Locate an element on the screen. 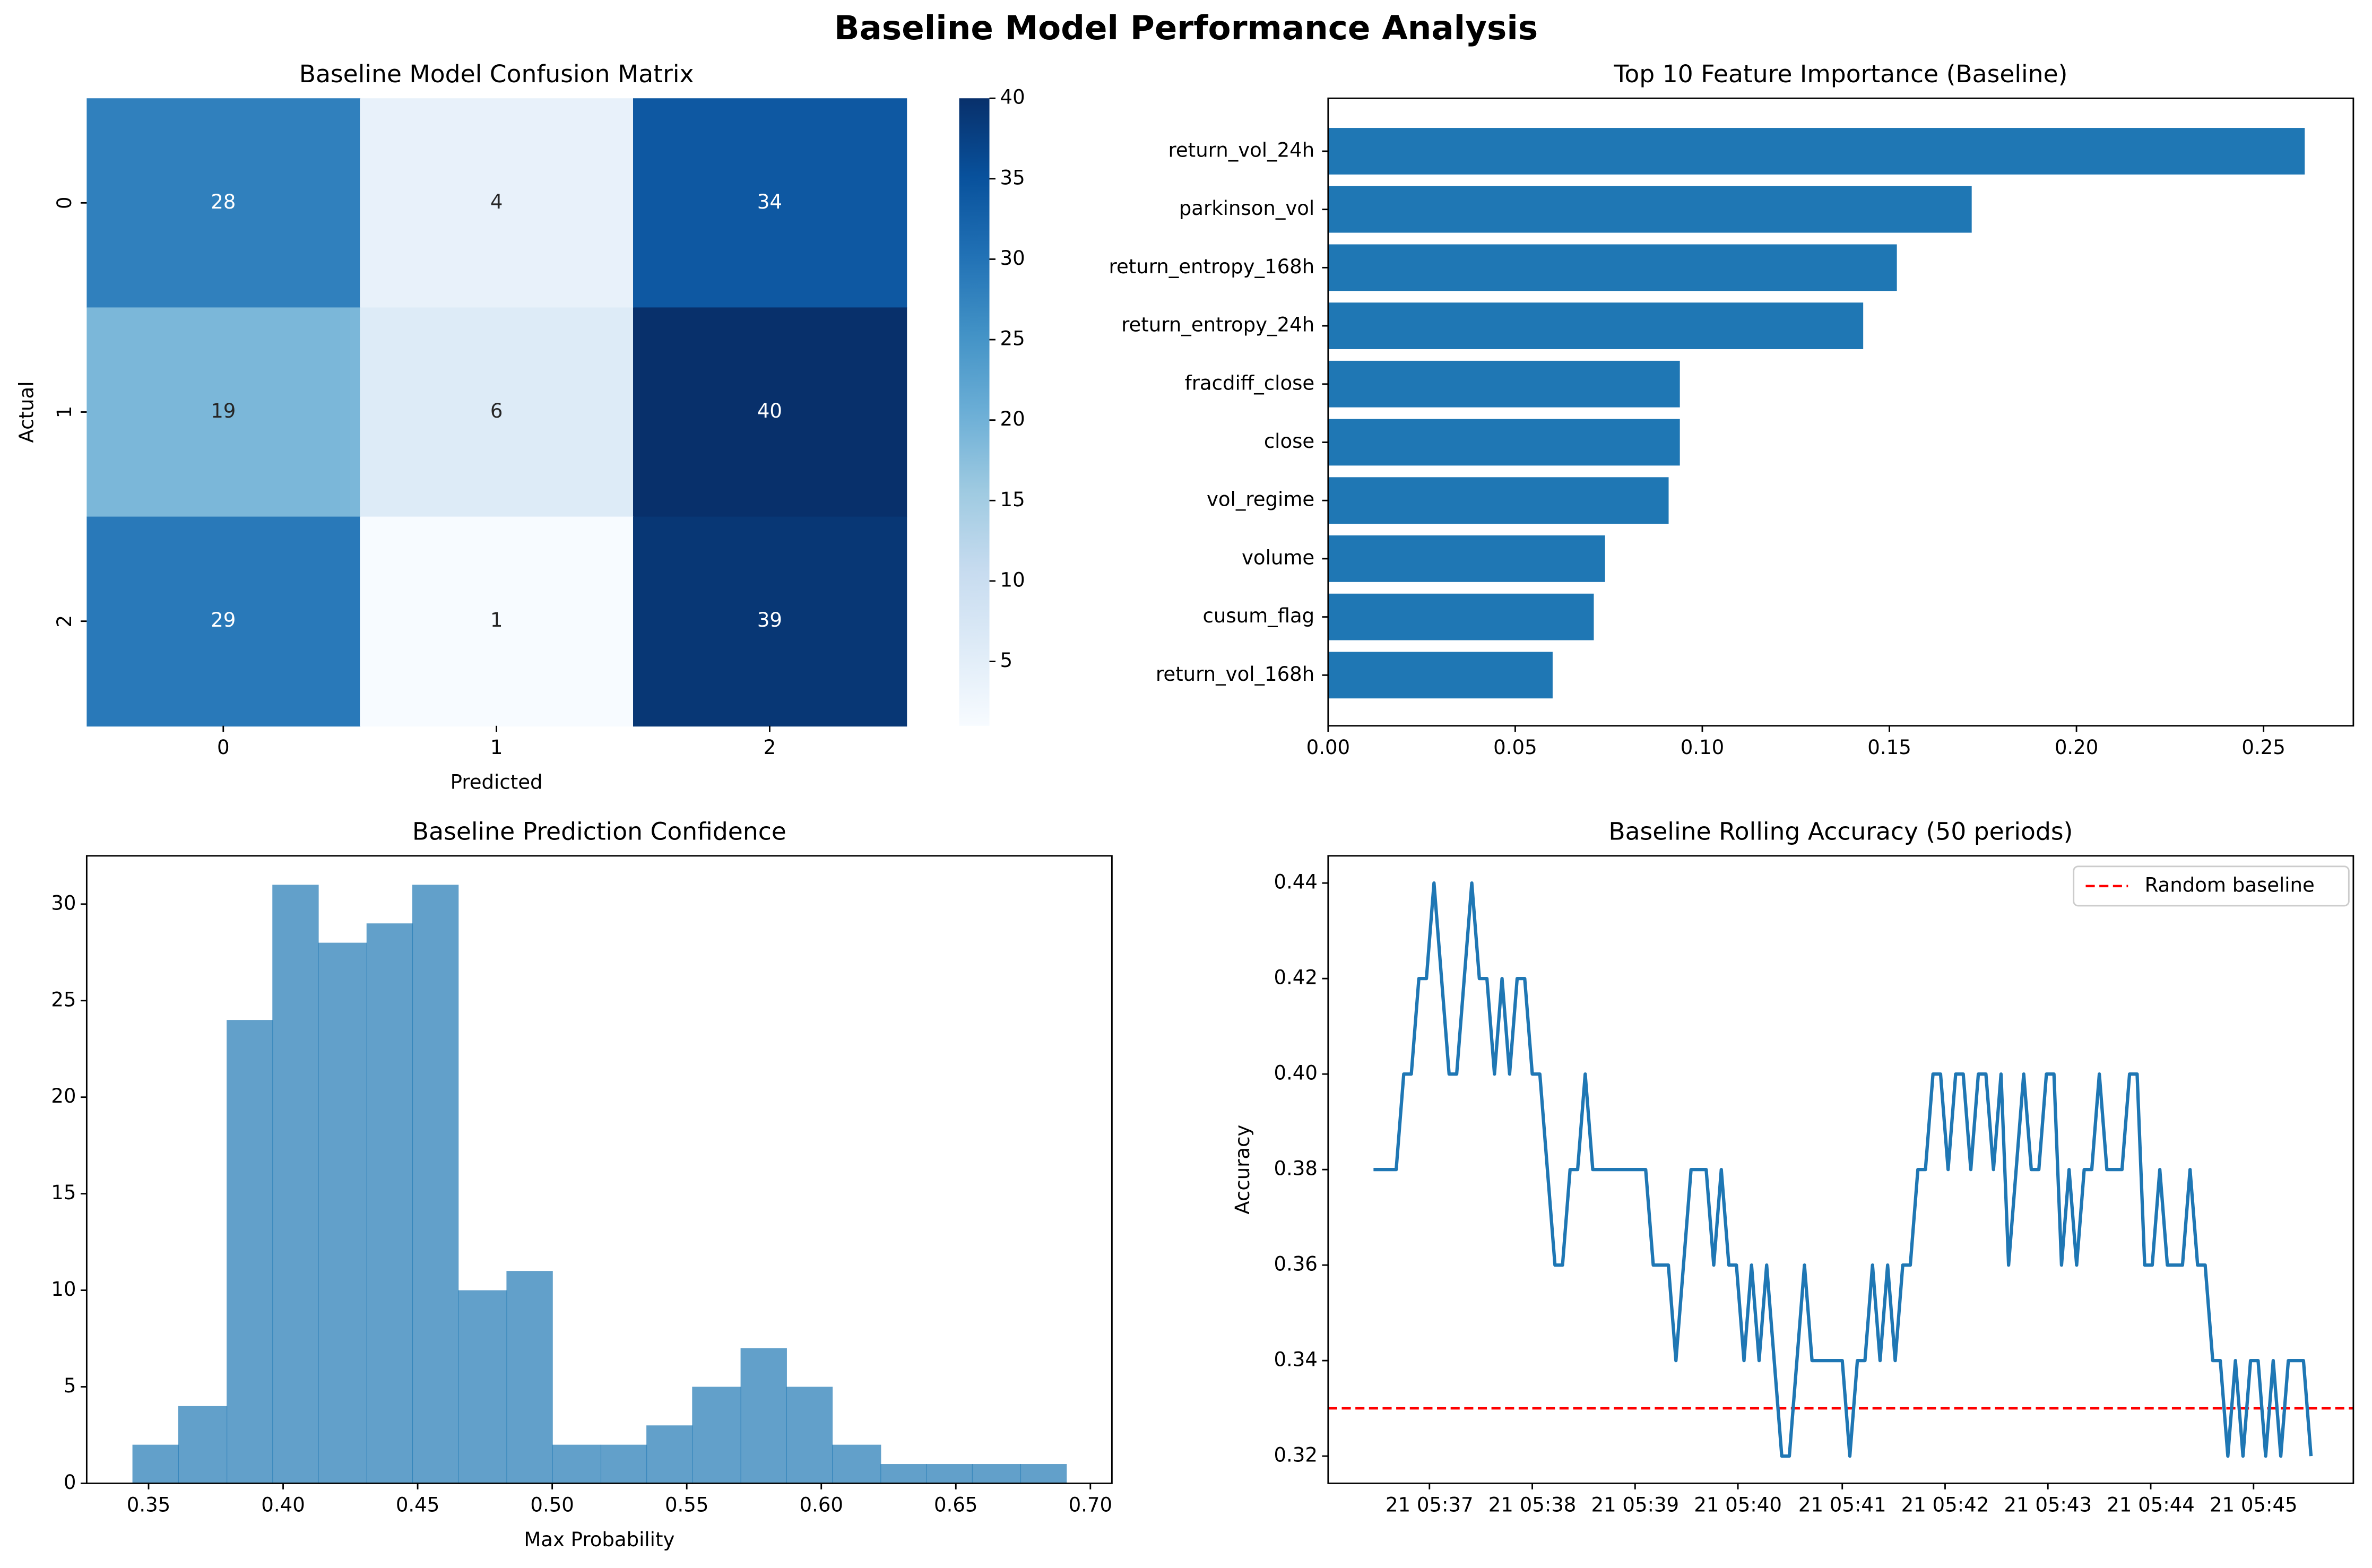 This screenshot has height=1568, width=2372. x-tick-label: 0.20 is located at coordinates (2076, 747).